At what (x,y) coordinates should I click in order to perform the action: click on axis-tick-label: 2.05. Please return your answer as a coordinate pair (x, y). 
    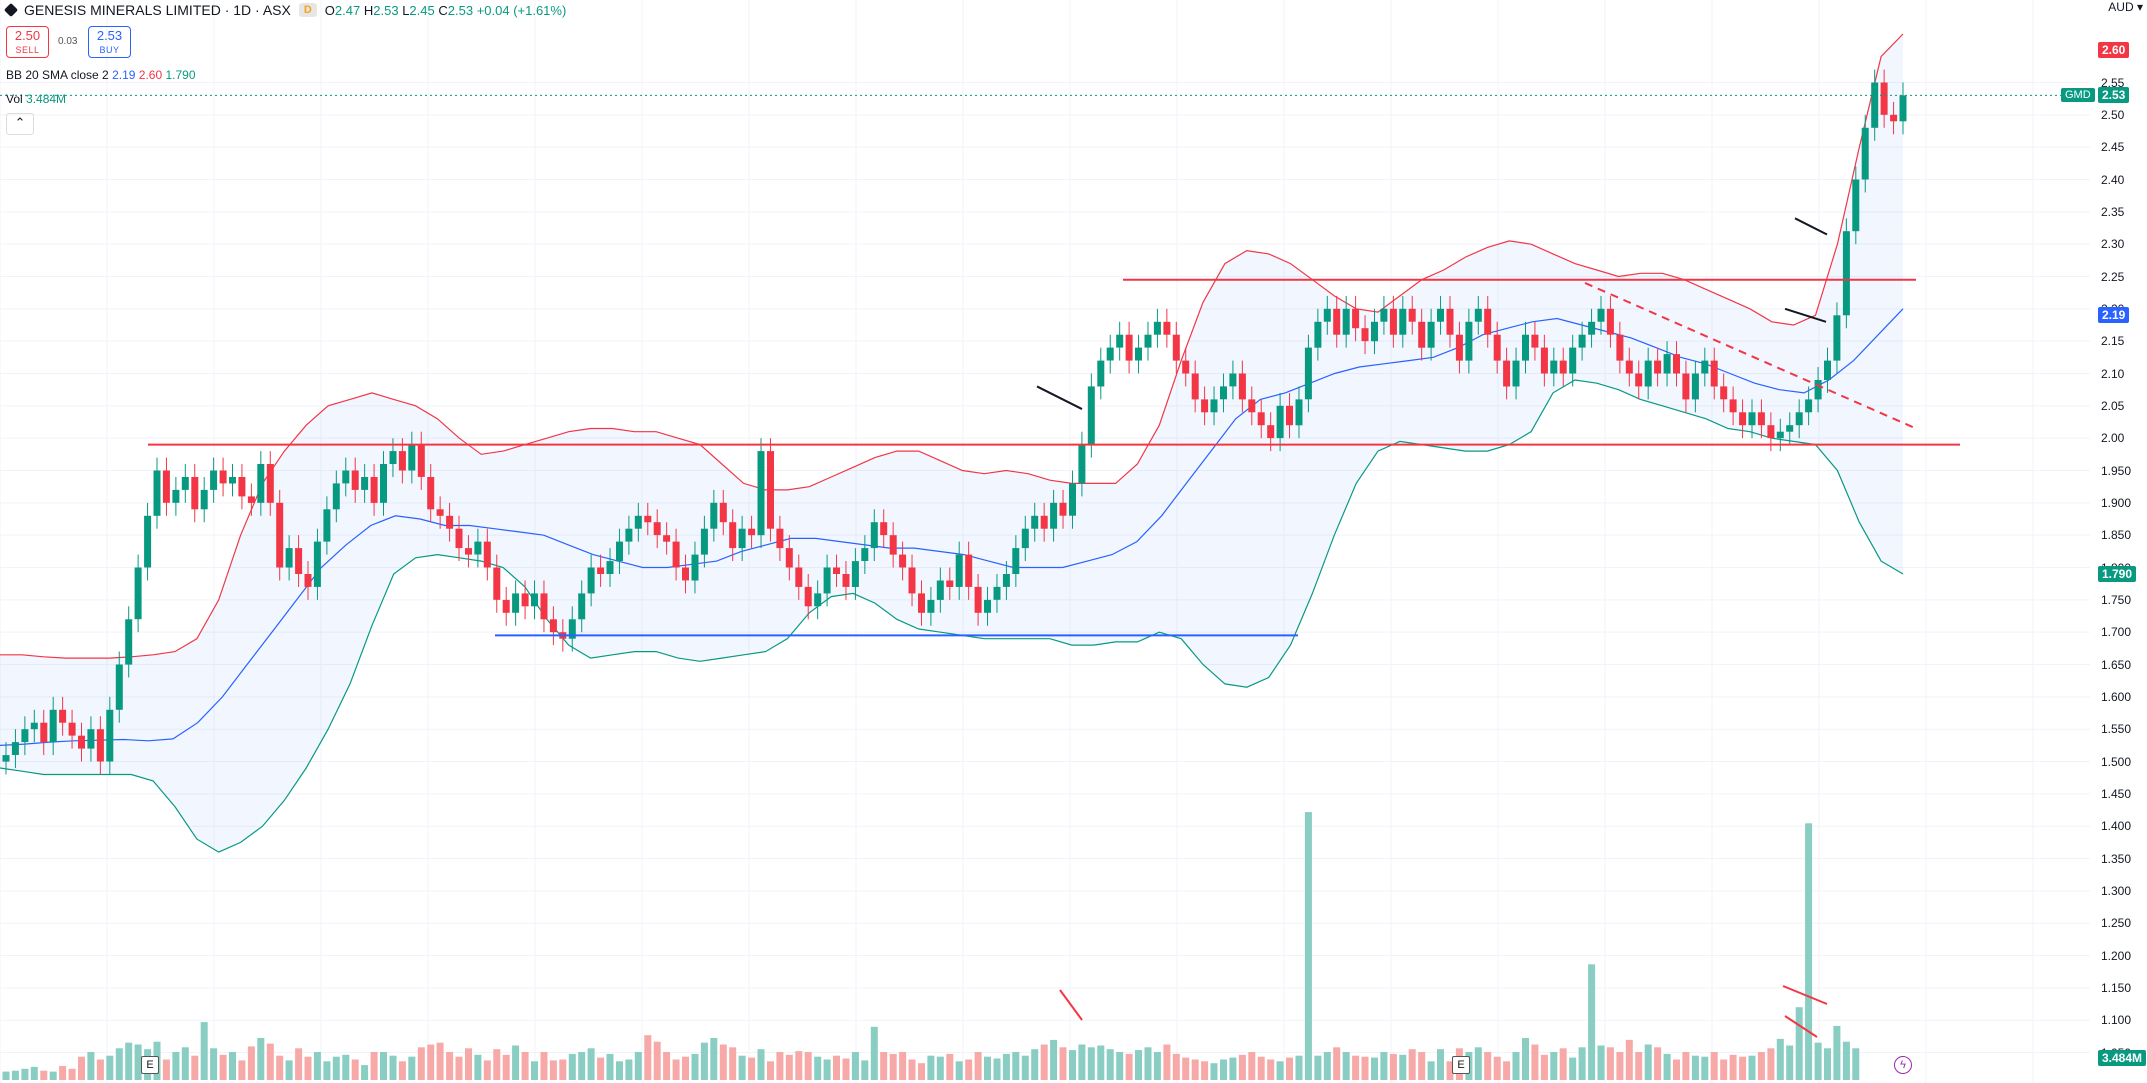
    Looking at the image, I should click on (2113, 405).